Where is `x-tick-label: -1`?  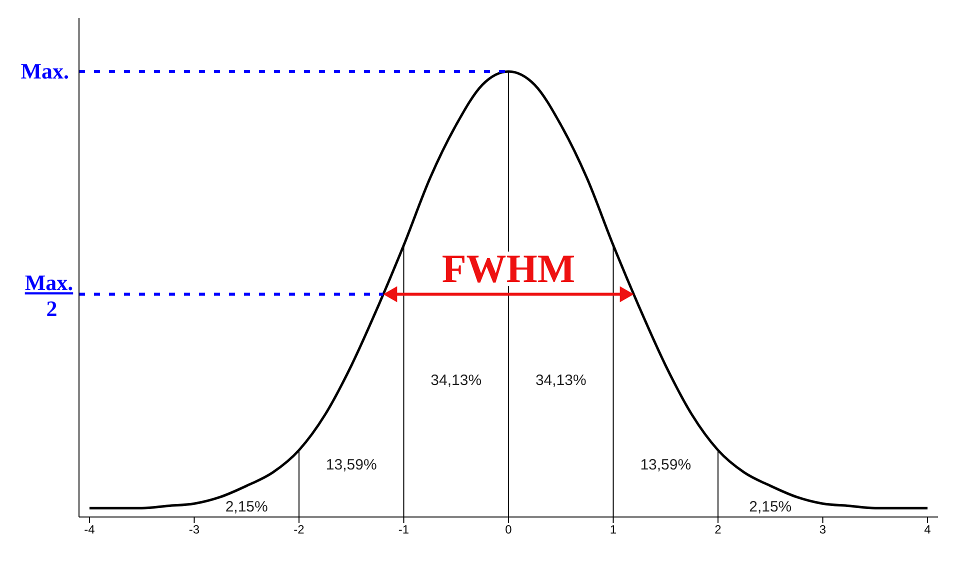
x-tick-label: -1 is located at coordinates (404, 529).